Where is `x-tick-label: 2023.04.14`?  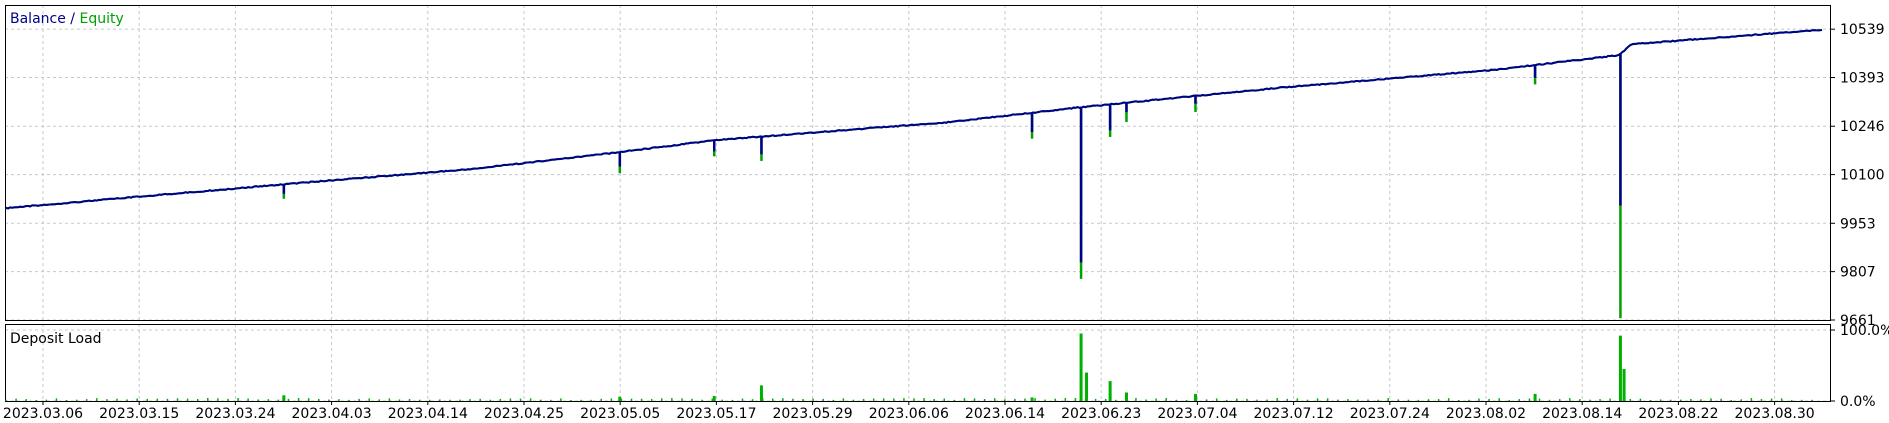
x-tick-label: 2023.04.14 is located at coordinates (428, 414).